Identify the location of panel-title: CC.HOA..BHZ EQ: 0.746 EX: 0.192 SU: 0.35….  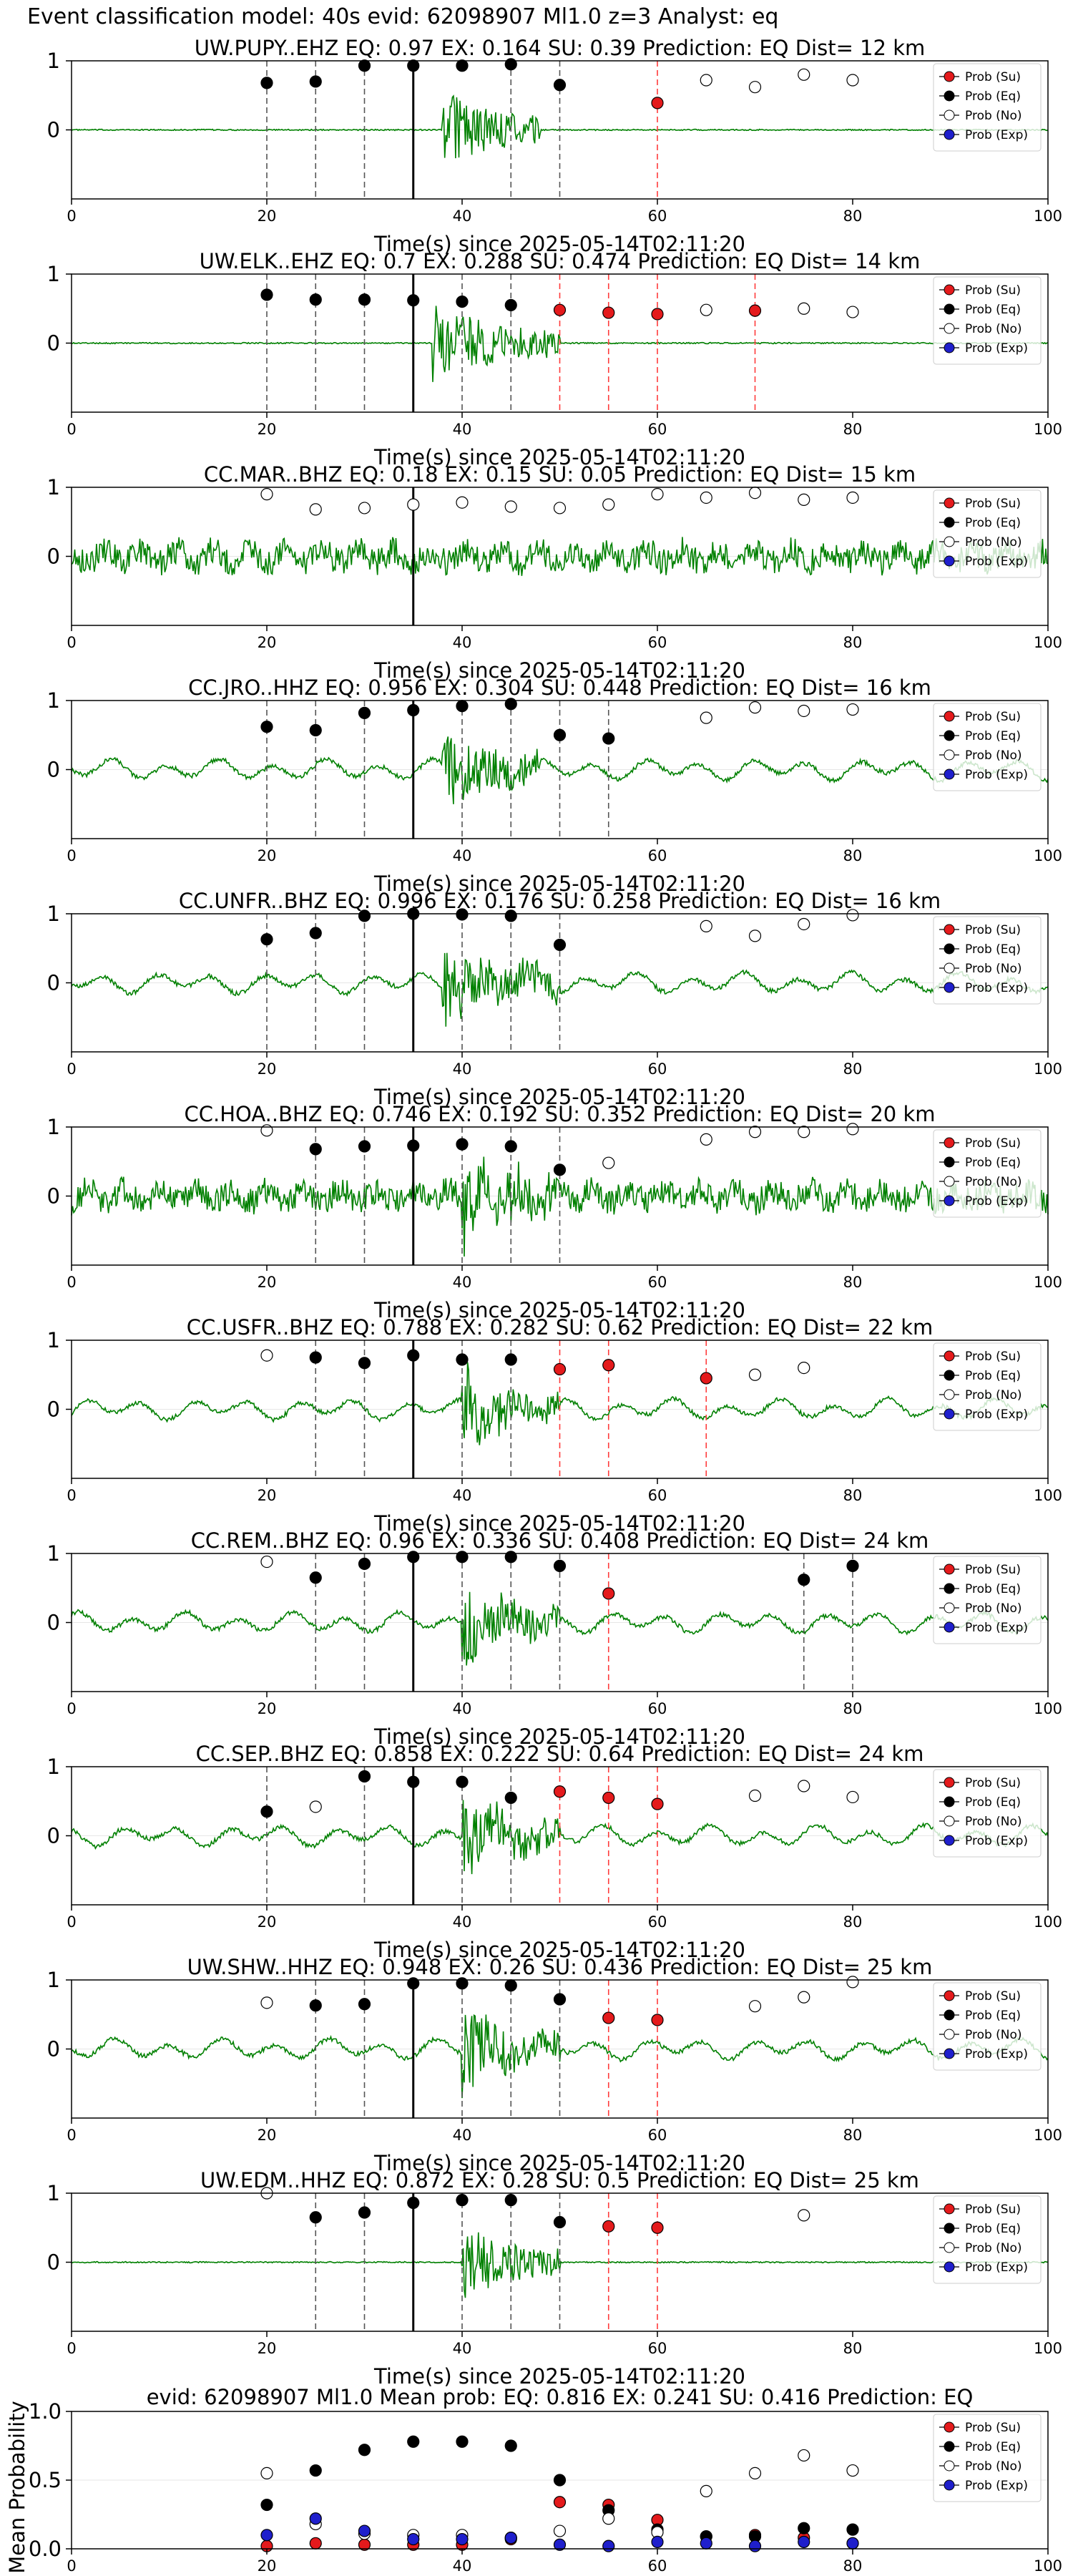
(559, 1114).